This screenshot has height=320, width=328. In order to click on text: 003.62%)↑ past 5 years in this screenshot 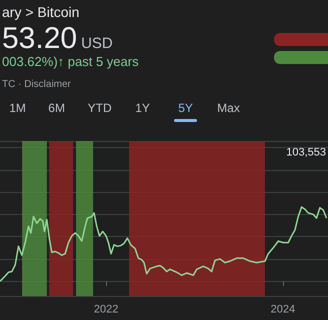, I will do `click(70, 61)`.